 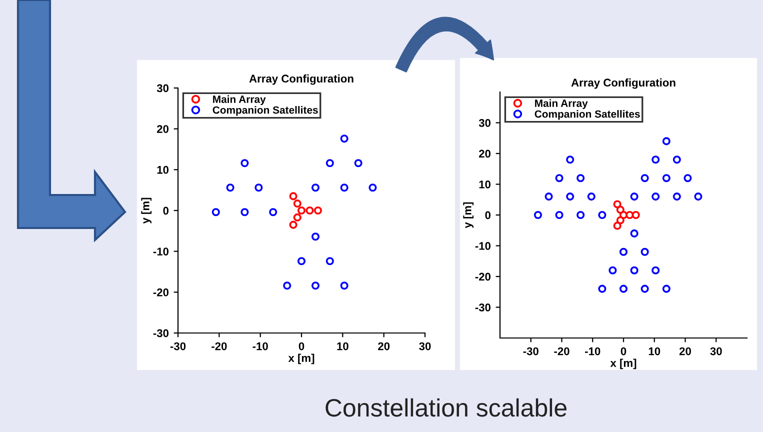 What do you see at coordinates (446, 407) in the screenshot?
I see `text: Constellation scalable` at bounding box center [446, 407].